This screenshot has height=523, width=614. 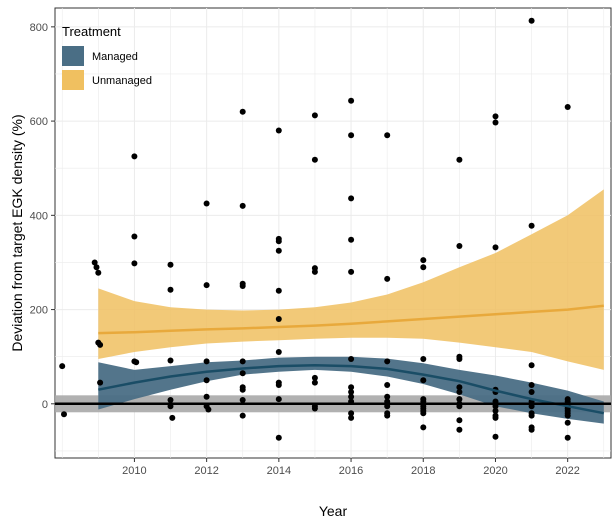 I want to click on x-tick-label-2016: 2016, so click(x=351, y=471).